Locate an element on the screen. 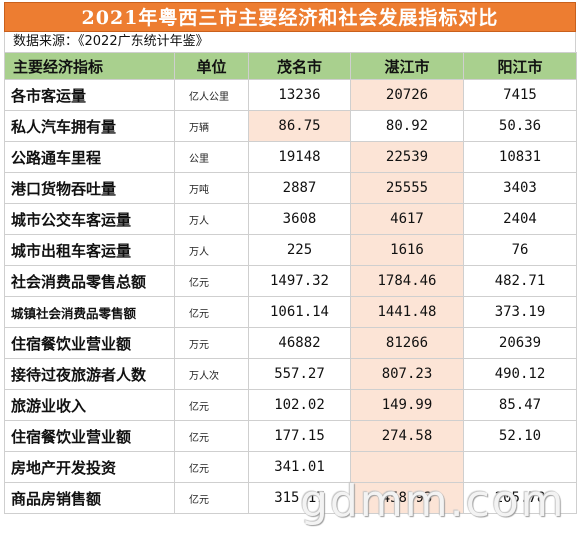 The width and height of the screenshot is (580, 558). value-yangjiang: 490.12 is located at coordinates (520, 374).